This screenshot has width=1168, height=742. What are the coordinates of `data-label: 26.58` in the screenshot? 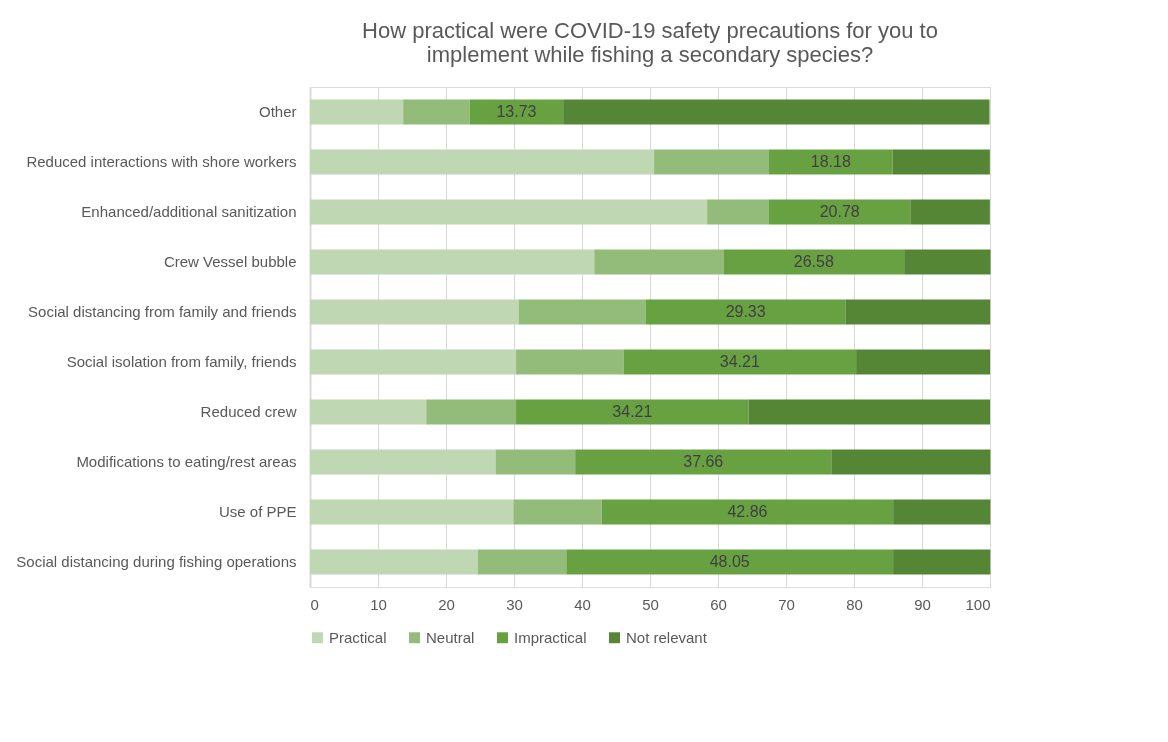 It's located at (813, 261).